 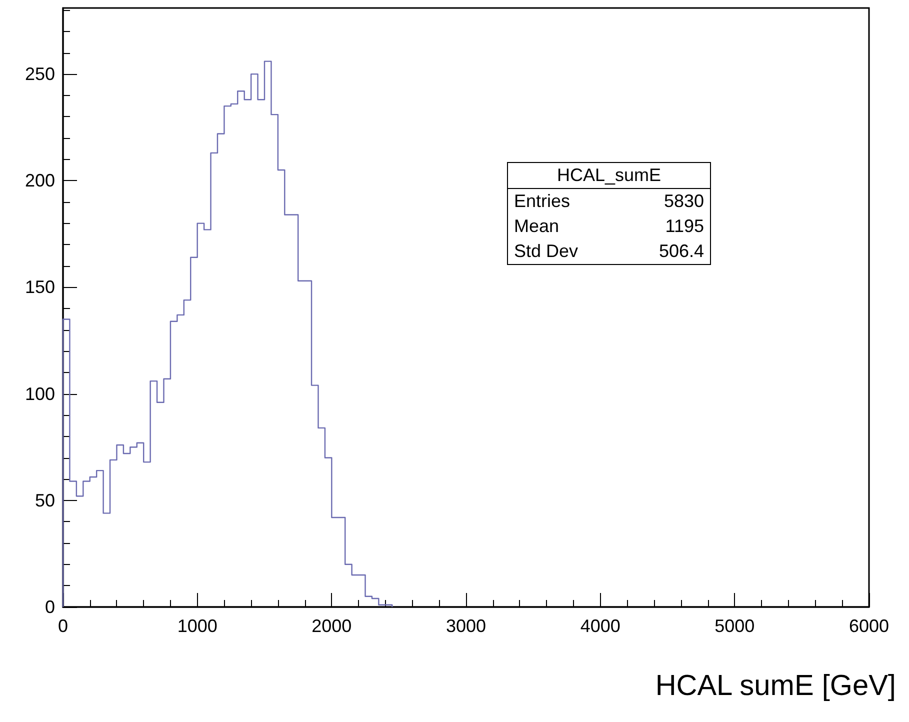 I want to click on y-tick-label: 200, so click(x=39, y=180).